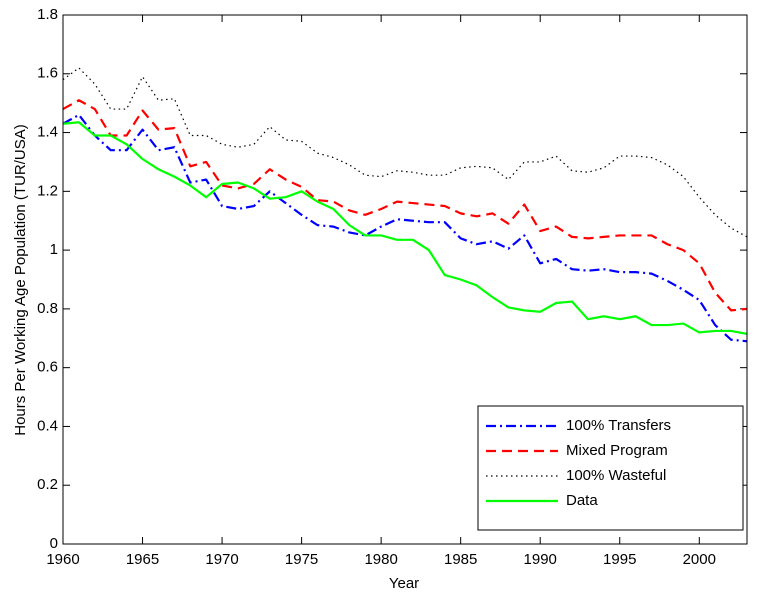 The width and height of the screenshot is (759, 598). I want to click on y-tick-label: 1.6, so click(47, 73).